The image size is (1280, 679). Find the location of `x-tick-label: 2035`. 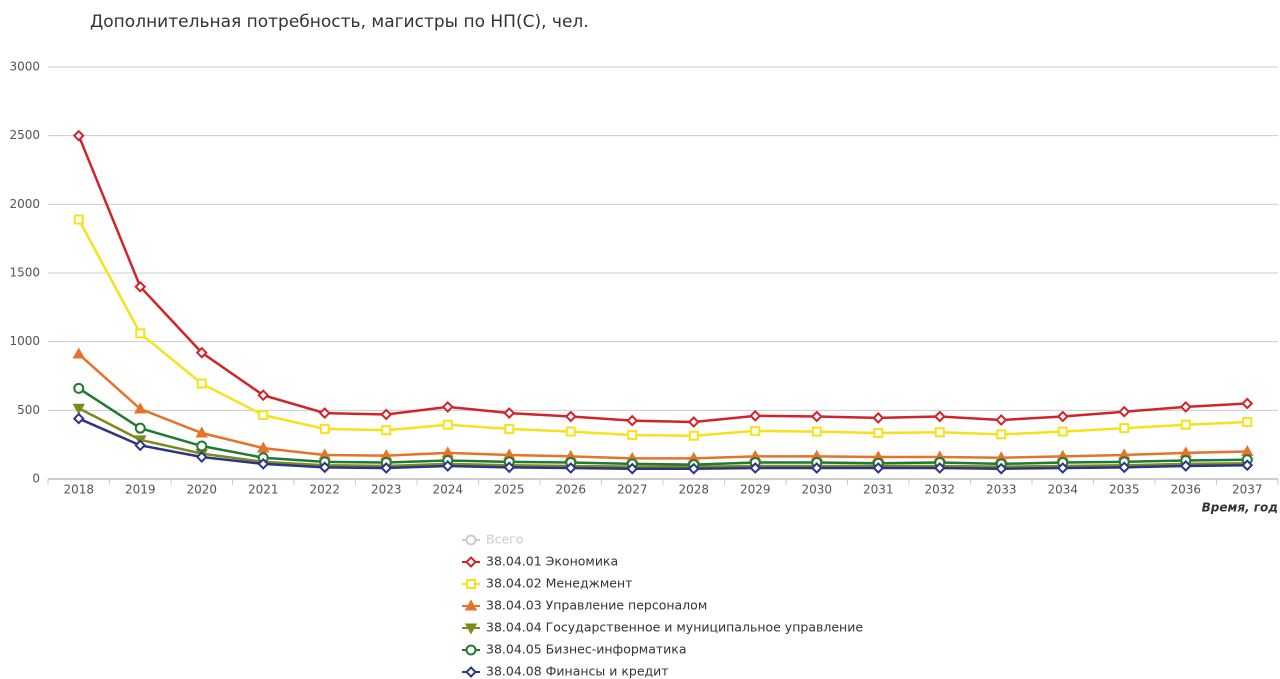

x-tick-label: 2035 is located at coordinates (1124, 490).